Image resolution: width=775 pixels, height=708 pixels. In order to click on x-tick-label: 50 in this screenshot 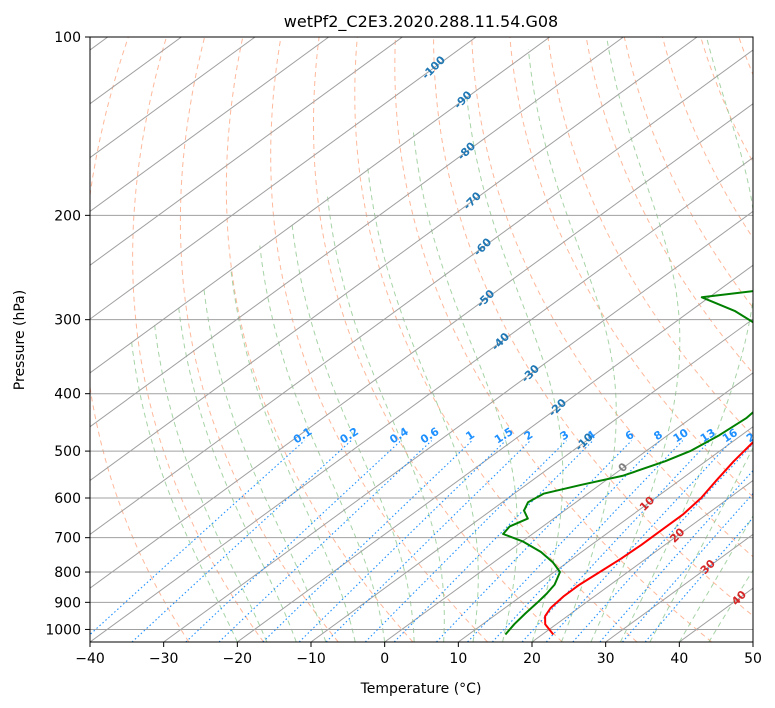, I will do `click(753, 659)`.